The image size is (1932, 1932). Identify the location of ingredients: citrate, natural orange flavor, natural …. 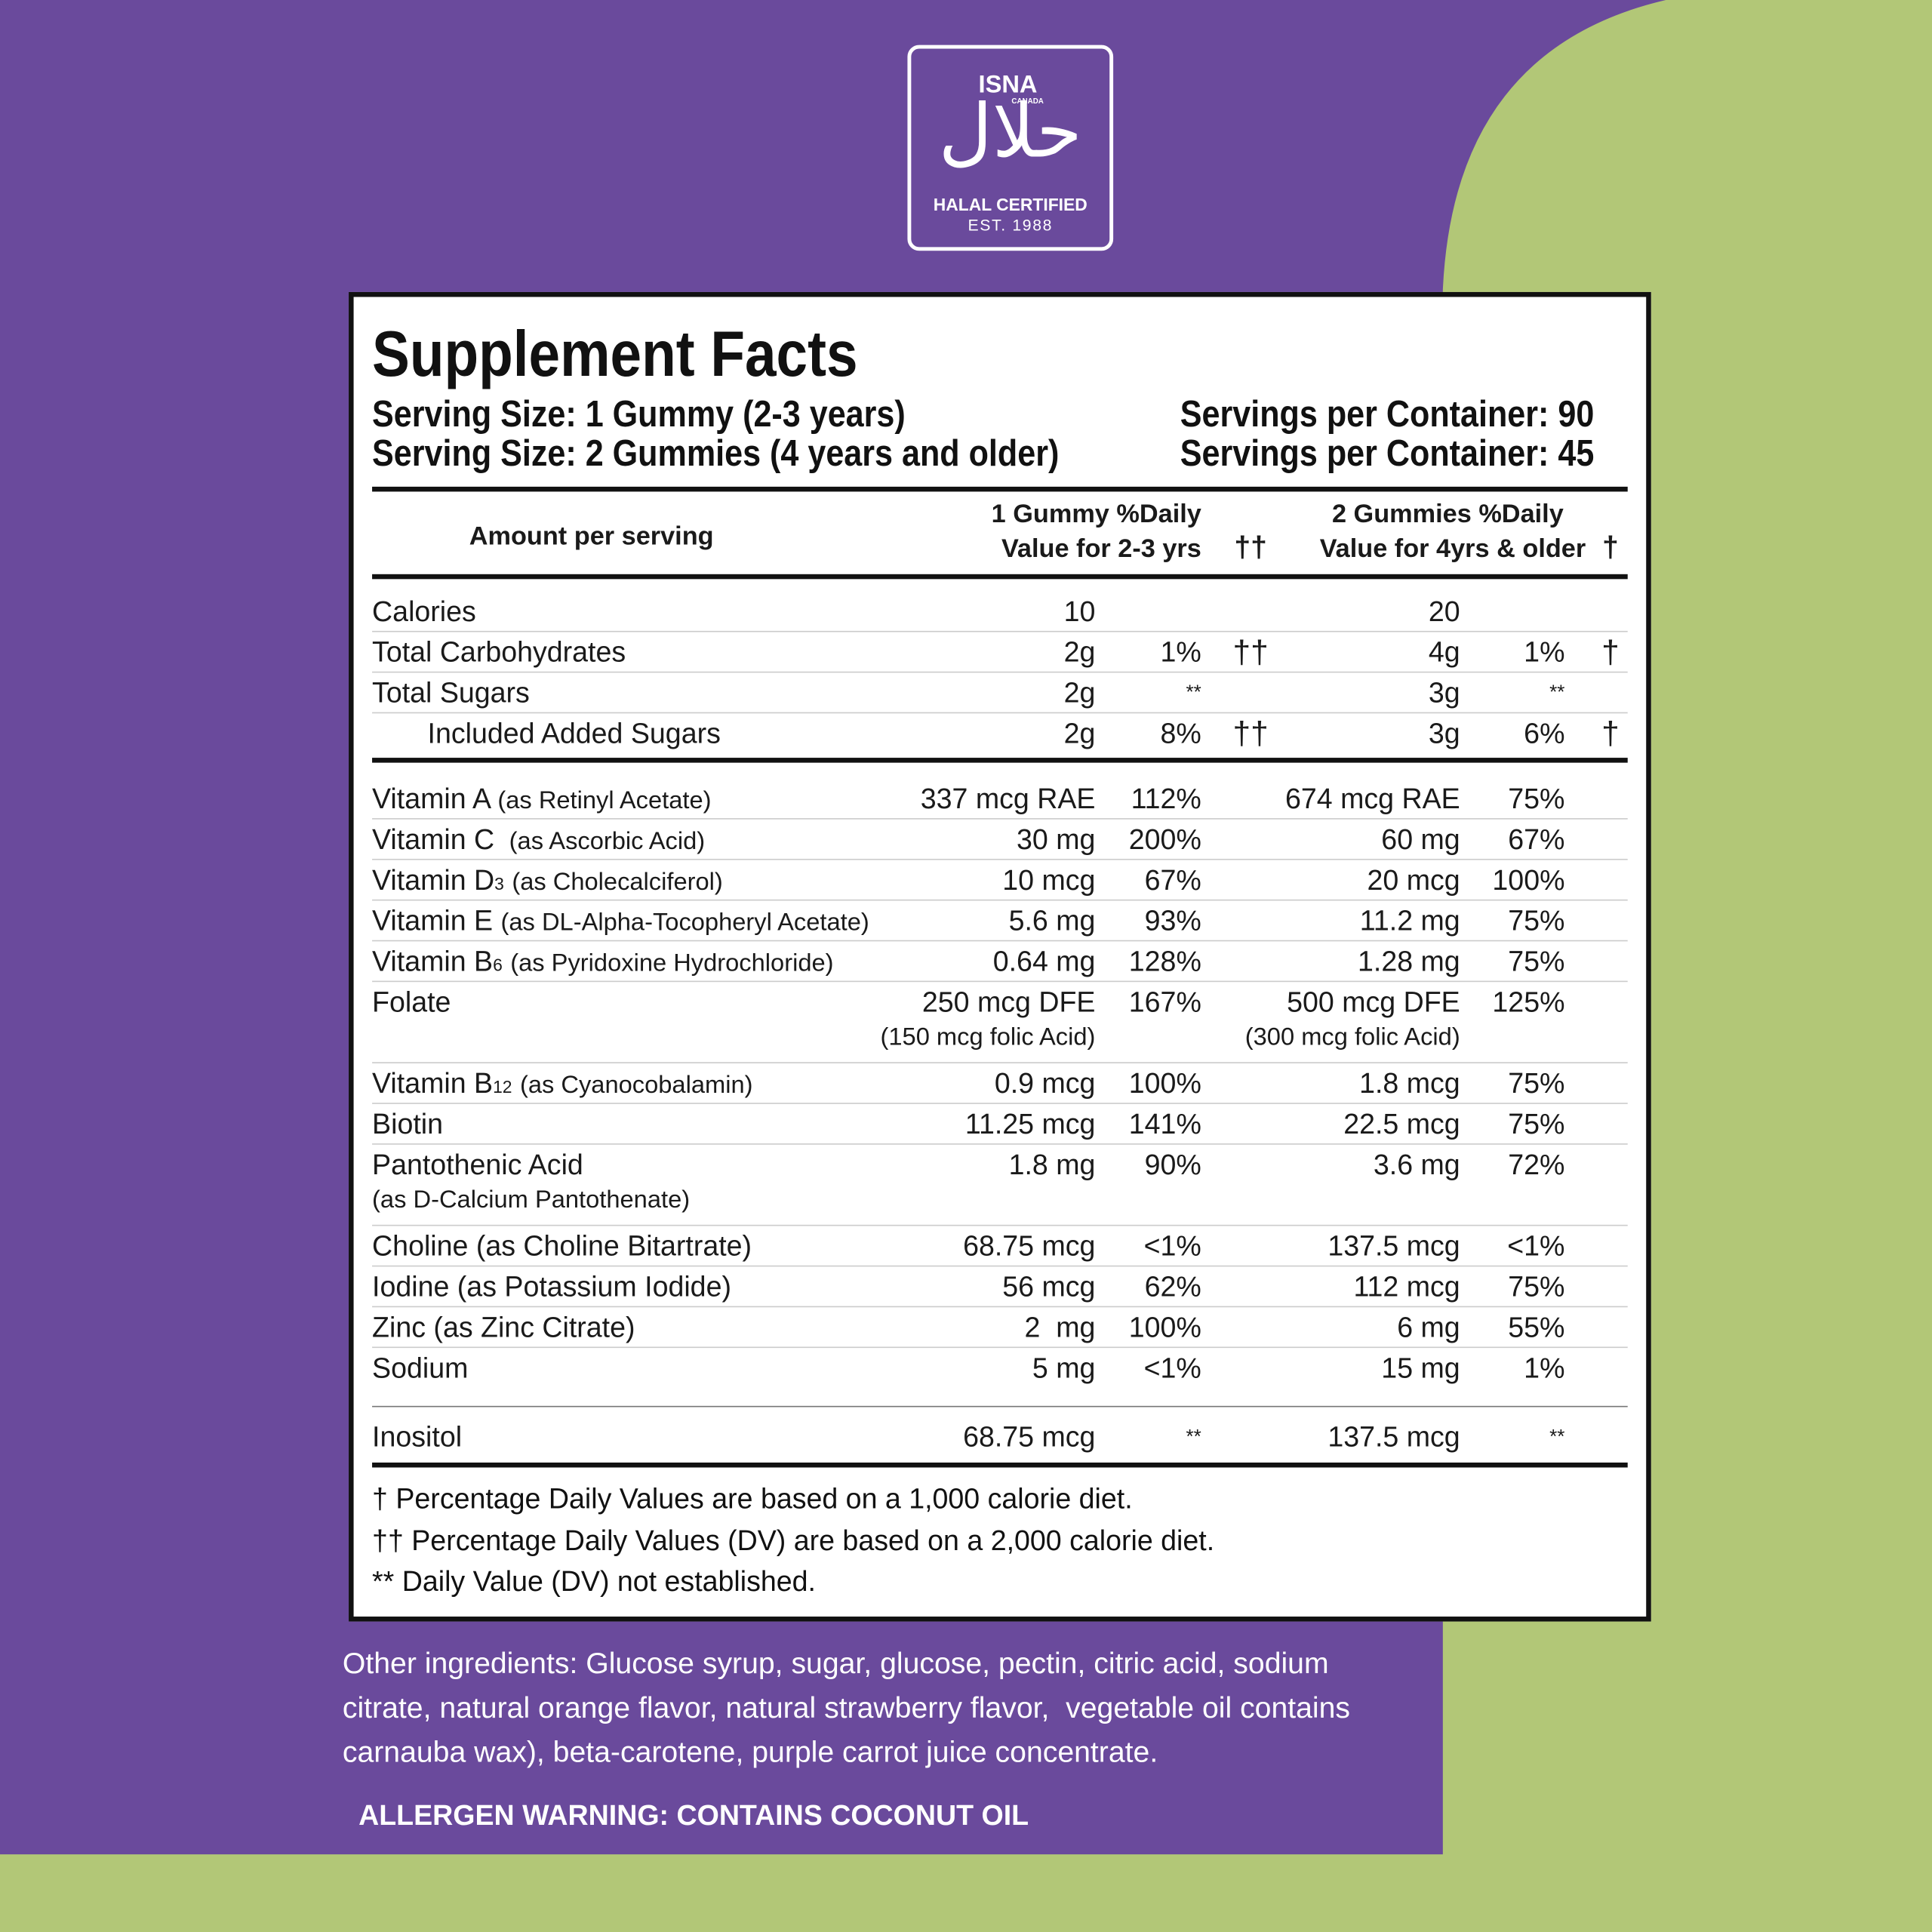
(846, 1708).